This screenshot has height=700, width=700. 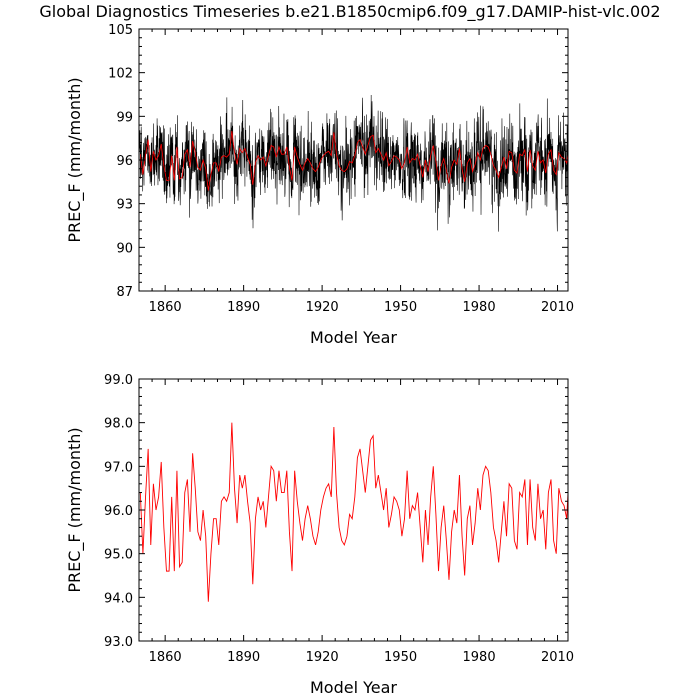 What do you see at coordinates (118, 598) in the screenshot?
I see `y-tick-label: 94.0` at bounding box center [118, 598].